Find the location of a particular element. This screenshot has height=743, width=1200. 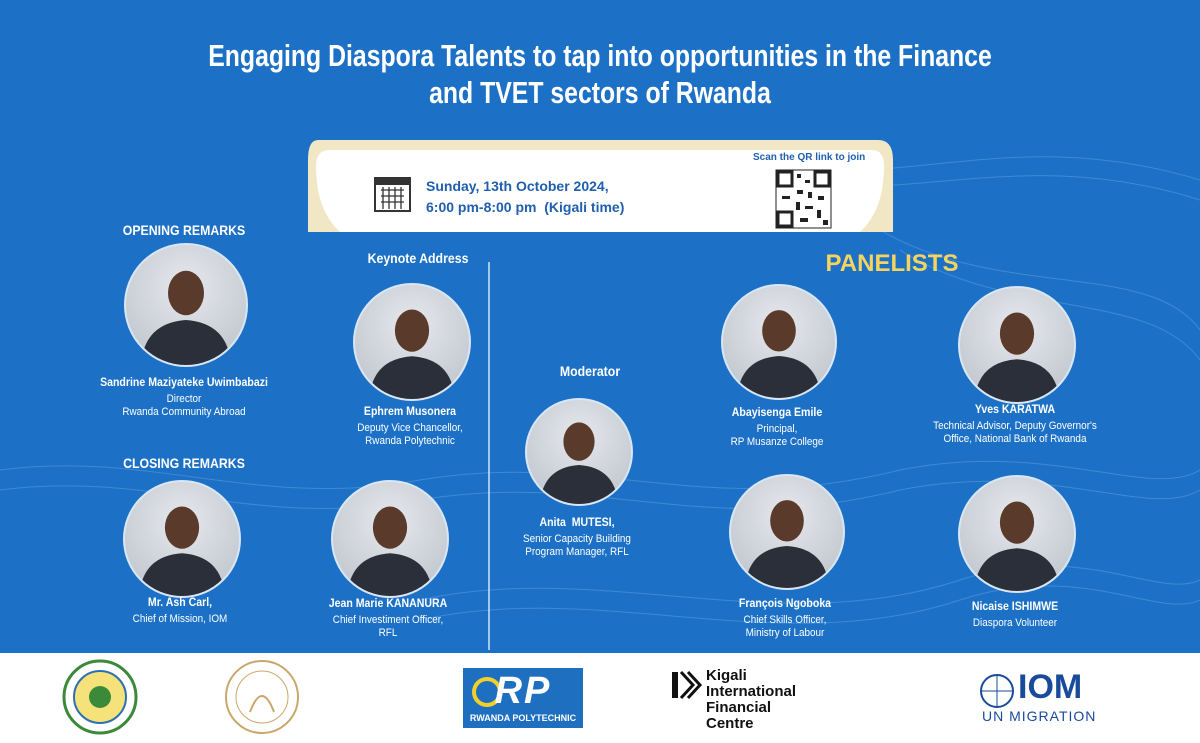

rp-mark: RP is located at coordinates (523, 691).